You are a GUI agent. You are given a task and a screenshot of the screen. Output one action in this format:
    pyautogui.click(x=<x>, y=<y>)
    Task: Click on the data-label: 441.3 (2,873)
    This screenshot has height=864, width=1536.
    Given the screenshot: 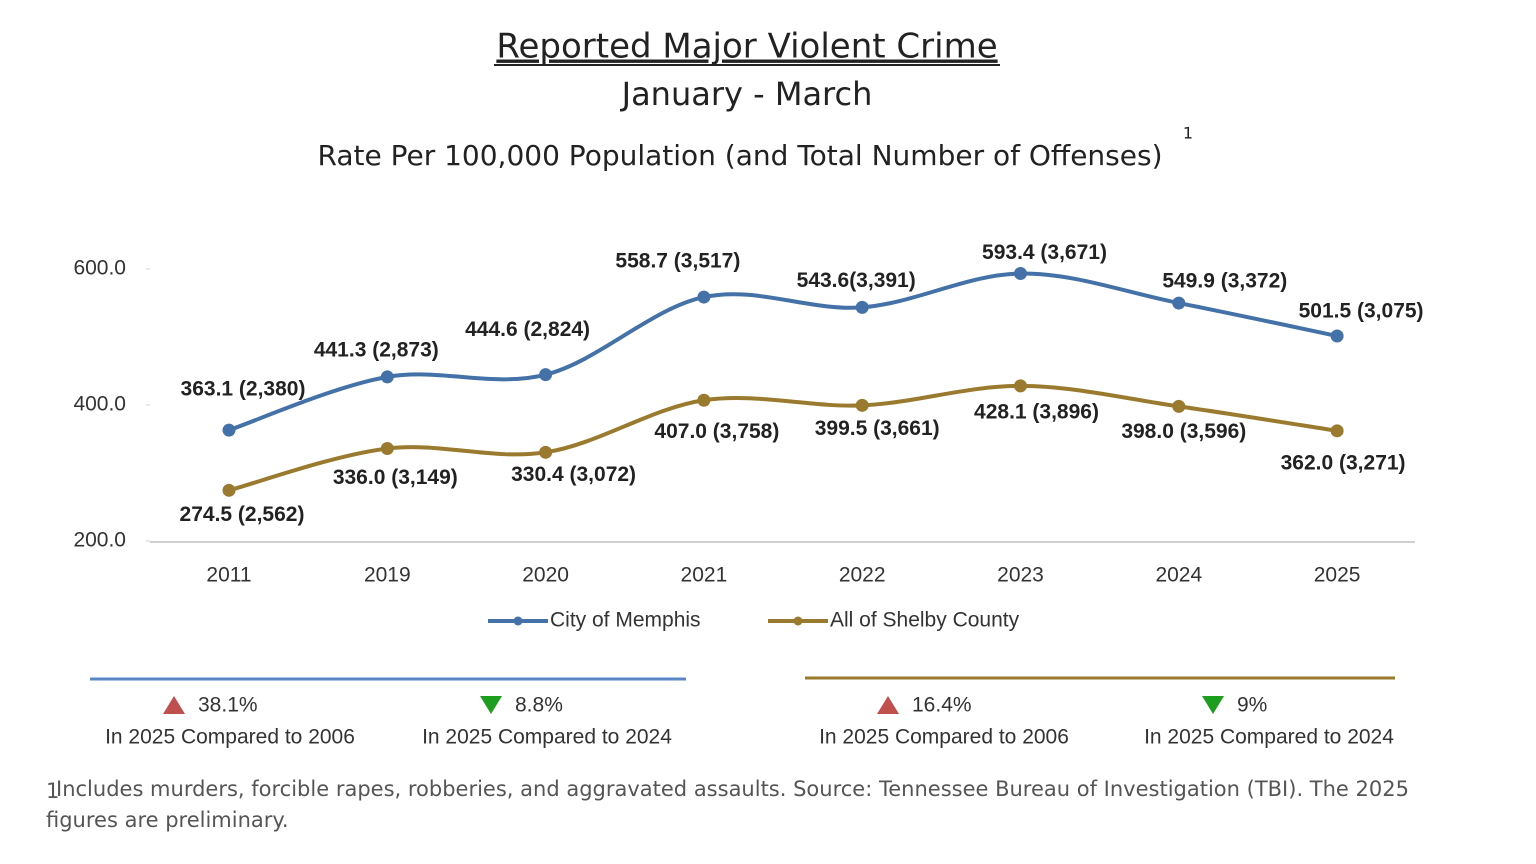 What is the action you would take?
    pyautogui.click(x=376, y=349)
    